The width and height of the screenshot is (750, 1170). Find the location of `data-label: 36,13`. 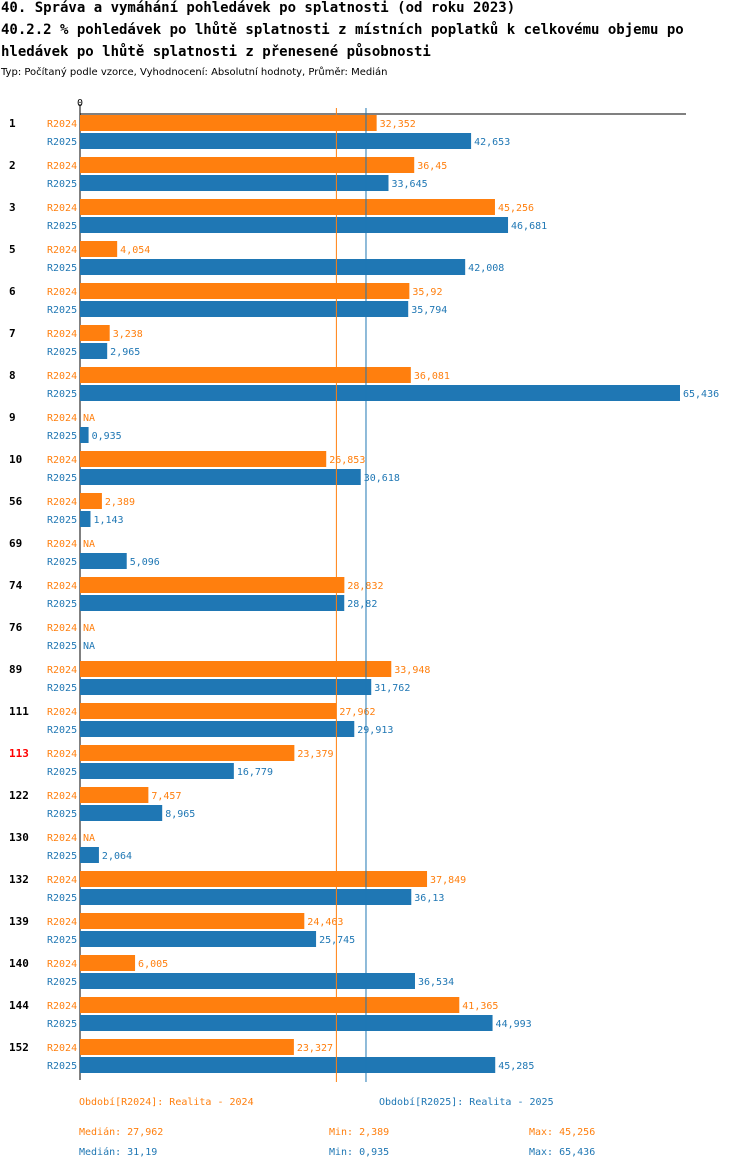

data-label: 36,13 is located at coordinates (429, 898).